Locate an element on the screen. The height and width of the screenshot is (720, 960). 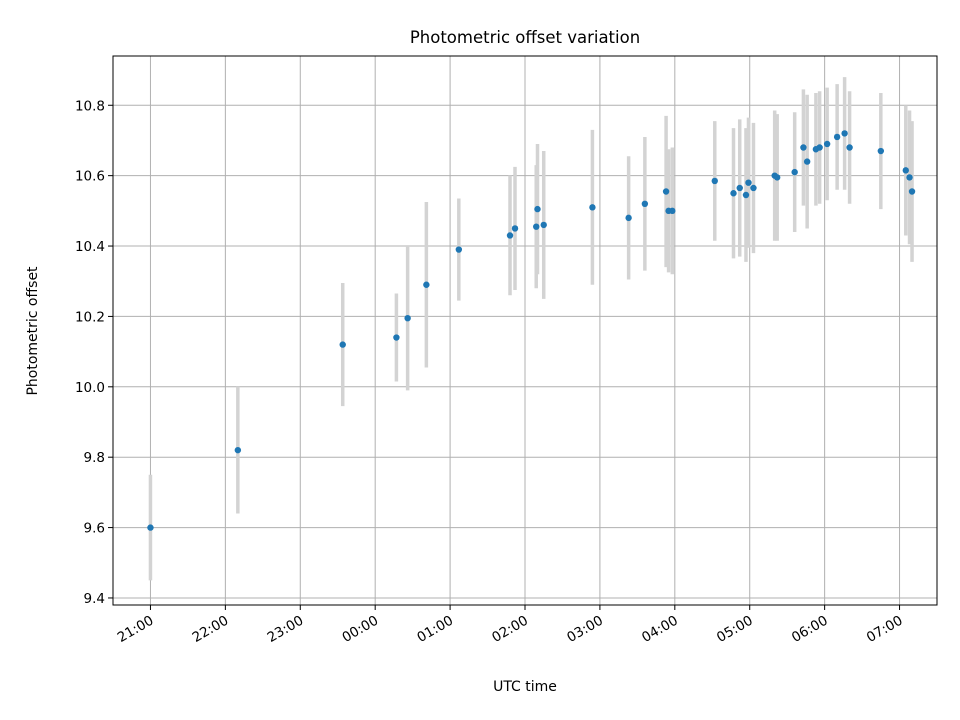
x-tick-label: 21:00 is located at coordinates (136, 629).